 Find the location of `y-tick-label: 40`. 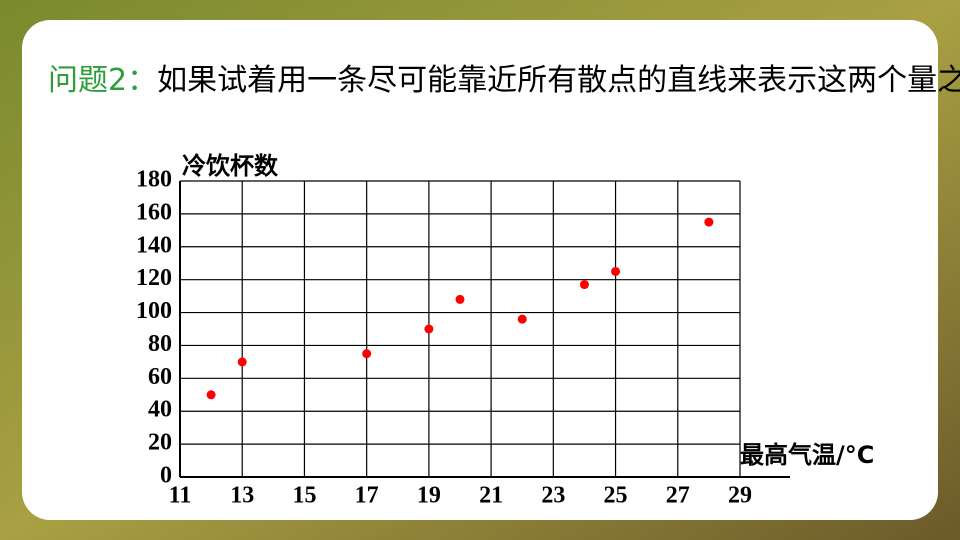

y-tick-label: 40 is located at coordinates (160, 410).